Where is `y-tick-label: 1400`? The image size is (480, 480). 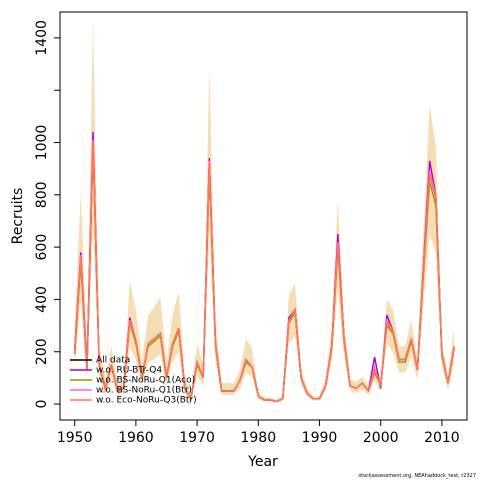 y-tick-label: 1400 is located at coordinates (42, 38).